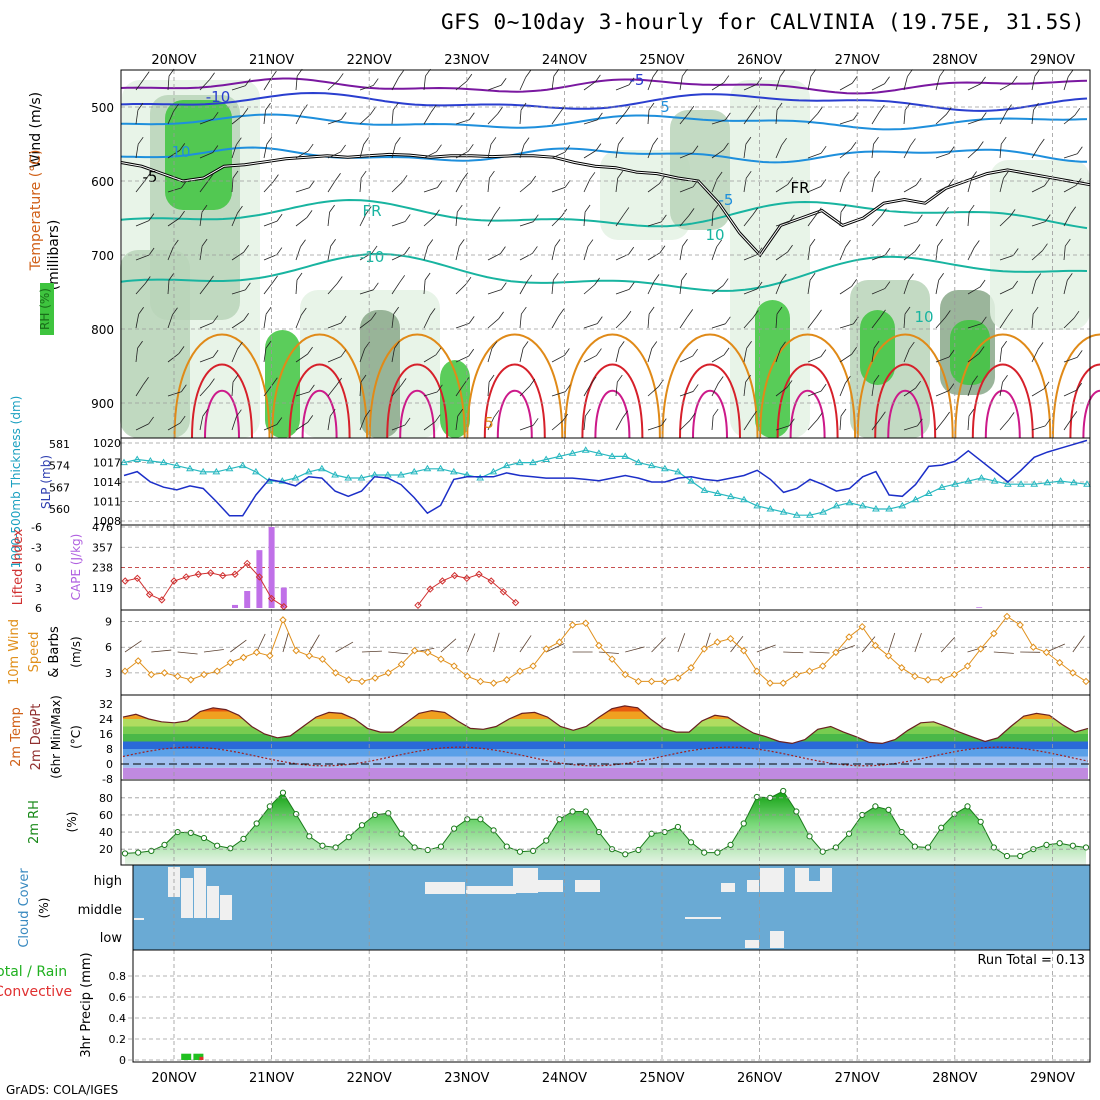  What do you see at coordinates (24, 908) in the screenshot?
I see `cloud-axis-label: Cloud Cover` at bounding box center [24, 908].